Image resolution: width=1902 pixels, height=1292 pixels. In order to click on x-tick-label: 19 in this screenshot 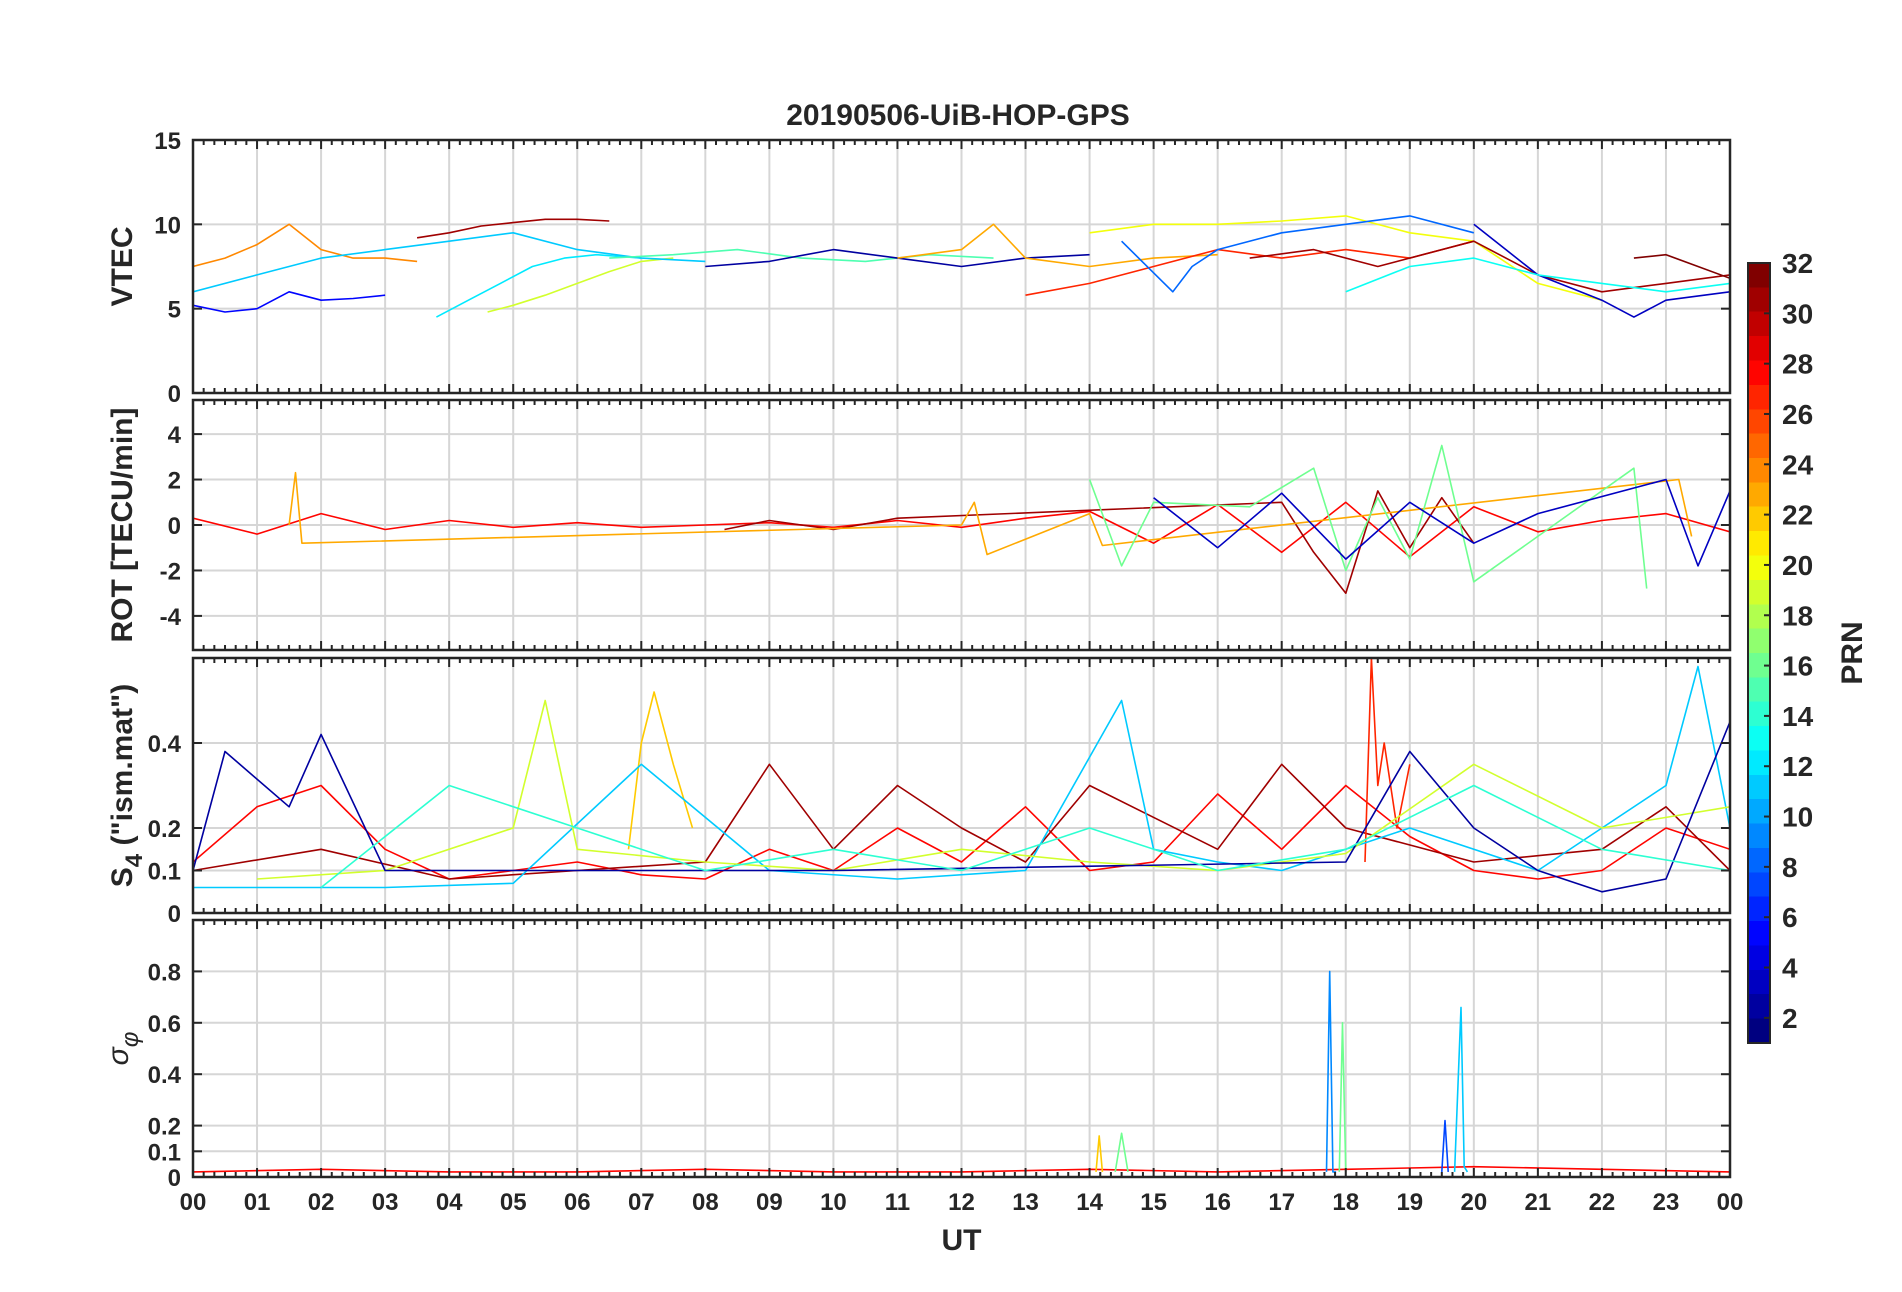, I will do `click(1409, 1202)`.